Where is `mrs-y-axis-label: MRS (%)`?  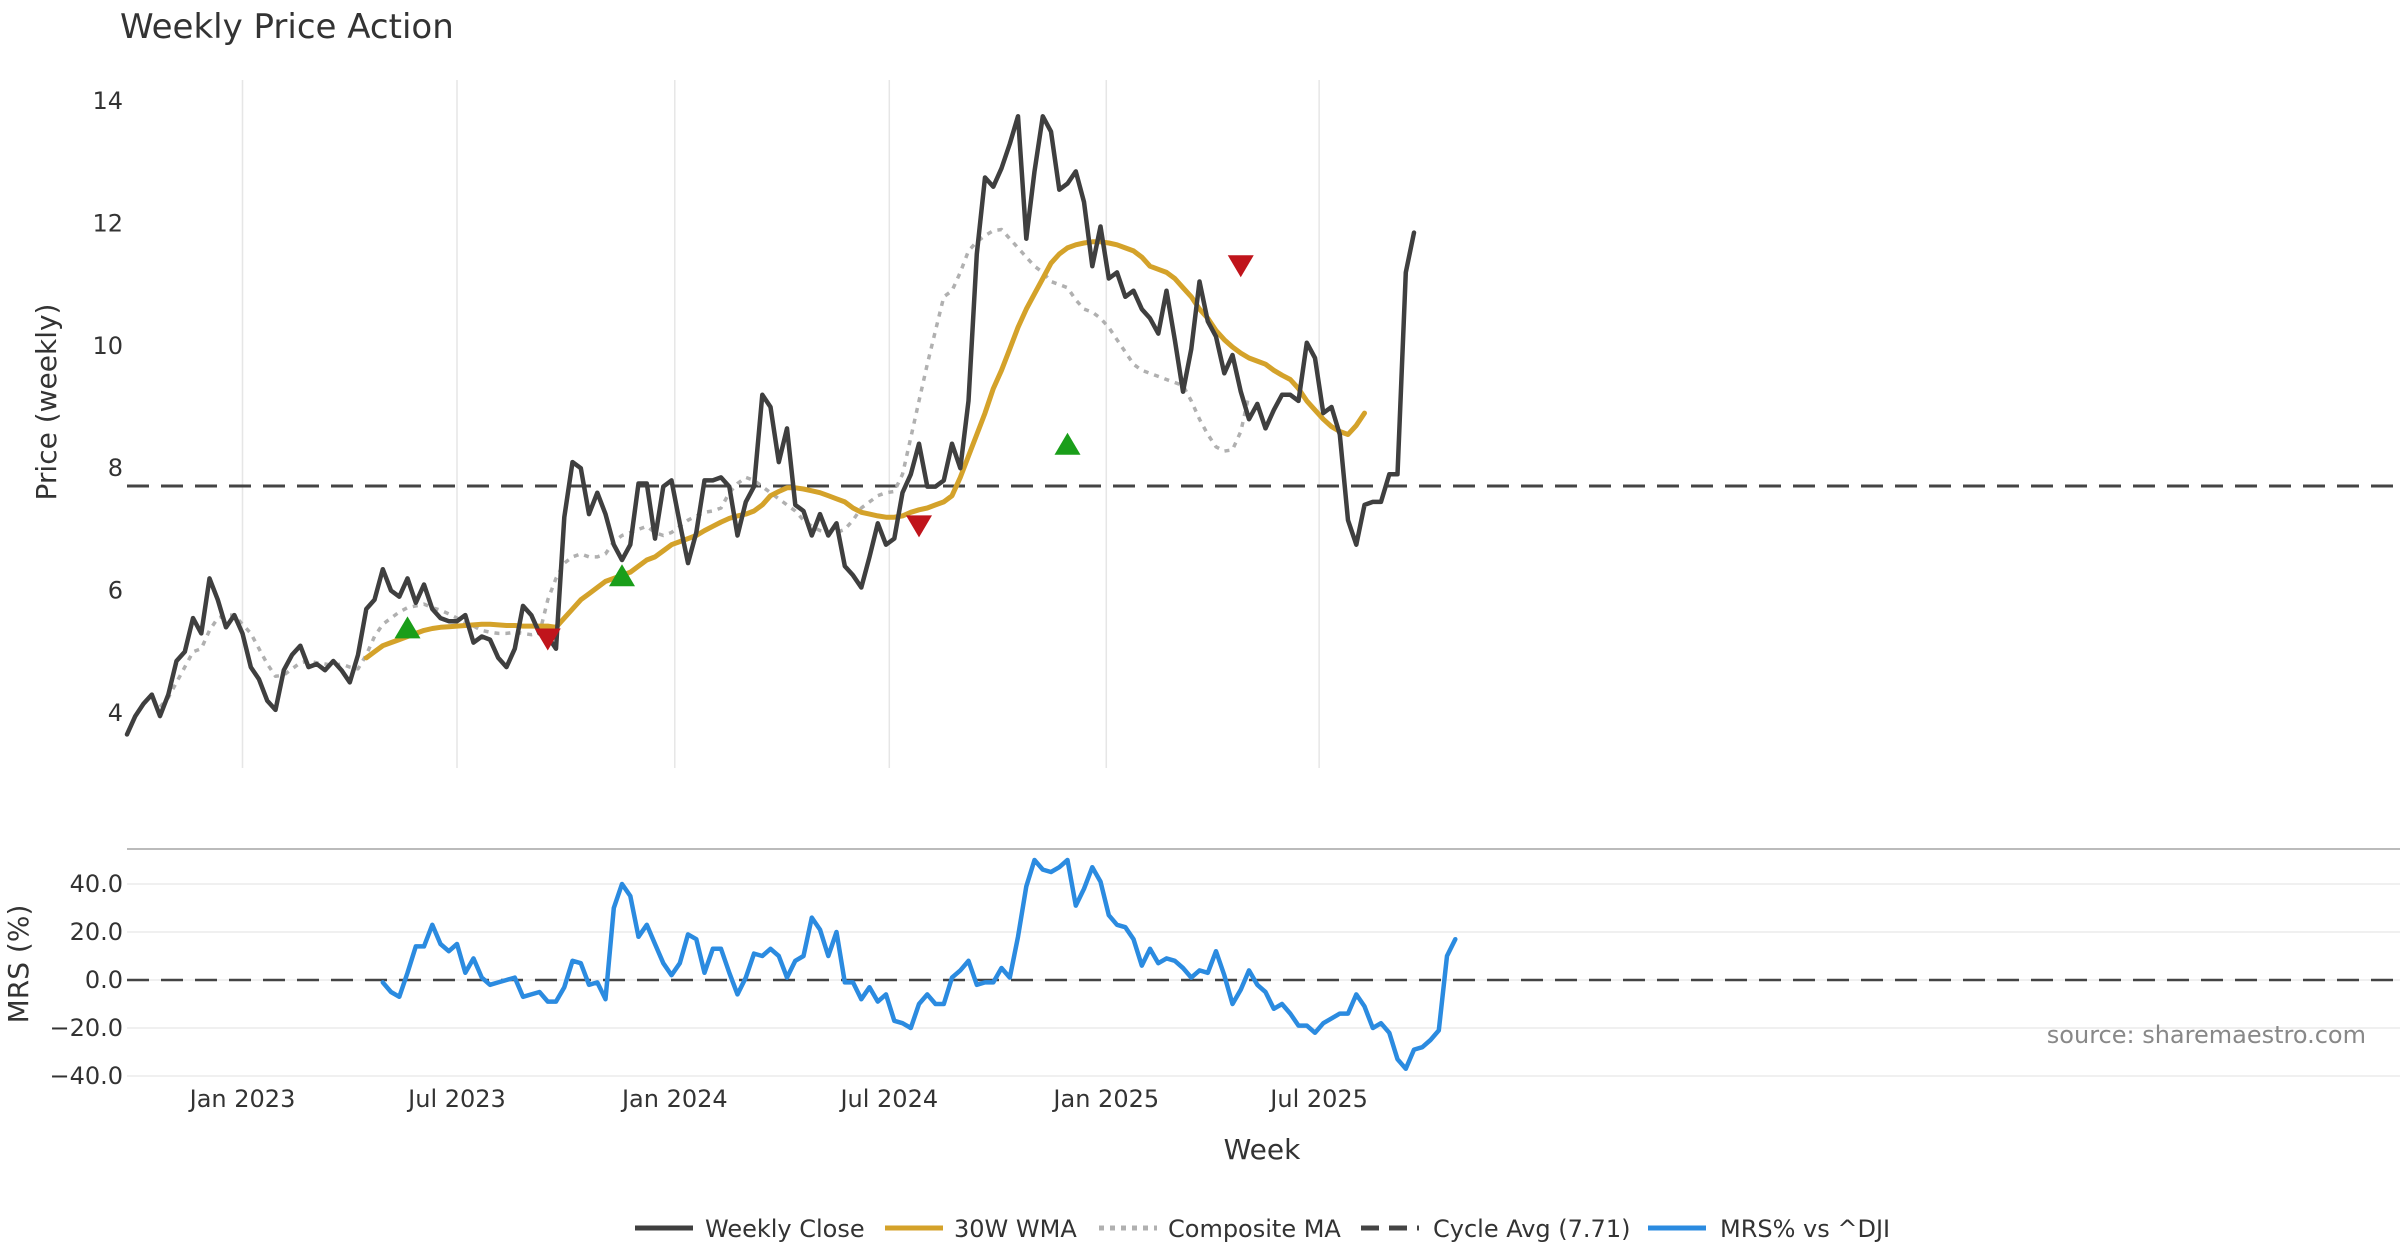 mrs-y-axis-label: MRS (%) is located at coordinates (18, 964).